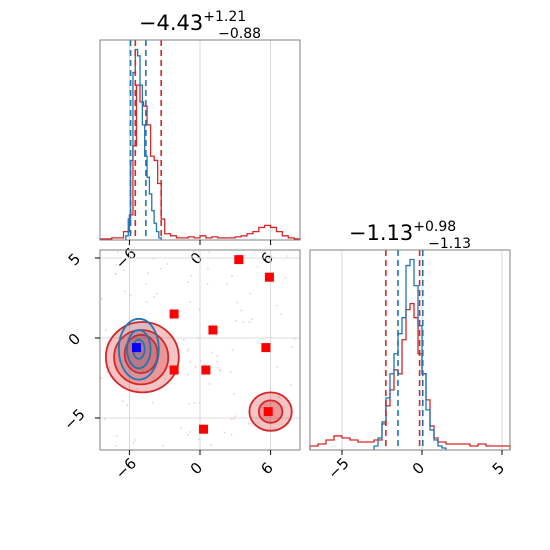  Describe the element at coordinates (74, 339) in the screenshot. I see `xy-ytick-label-1: 0` at that location.